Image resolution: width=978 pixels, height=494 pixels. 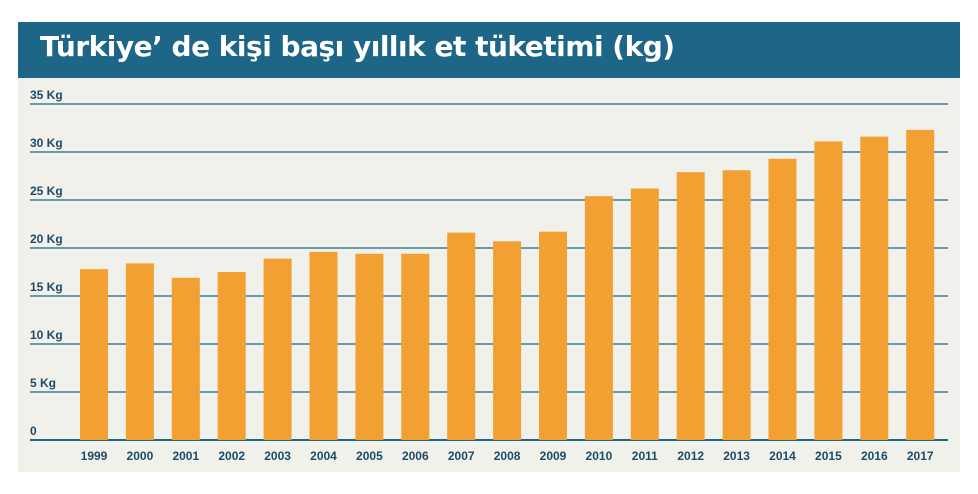 I want to click on x-tick-label: 2017, so click(x=920, y=456).